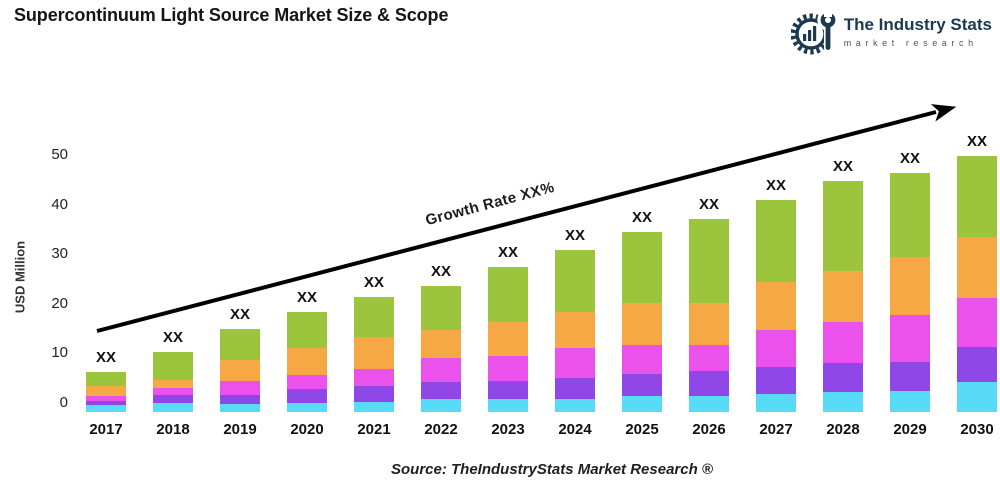 This screenshot has height=500, width=1000. What do you see at coordinates (910, 401) in the screenshot?
I see `bar-2029-segment-cyan` at bounding box center [910, 401].